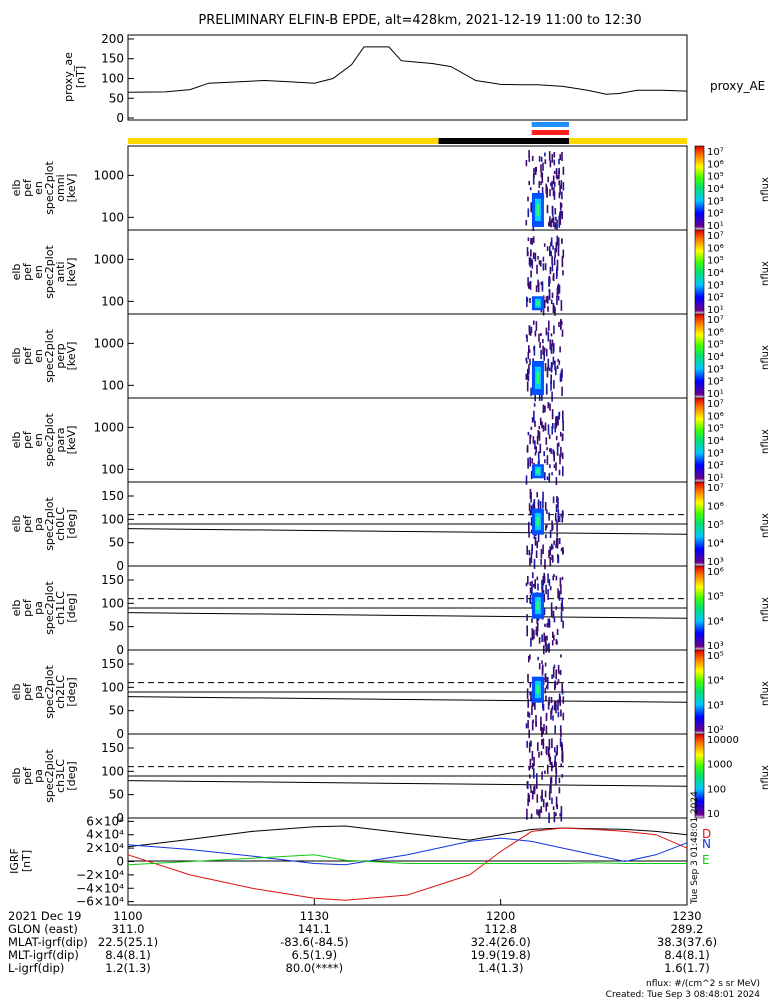  What do you see at coordinates (699, 188) in the screenshot?
I see `energy-colorbar` at bounding box center [699, 188].